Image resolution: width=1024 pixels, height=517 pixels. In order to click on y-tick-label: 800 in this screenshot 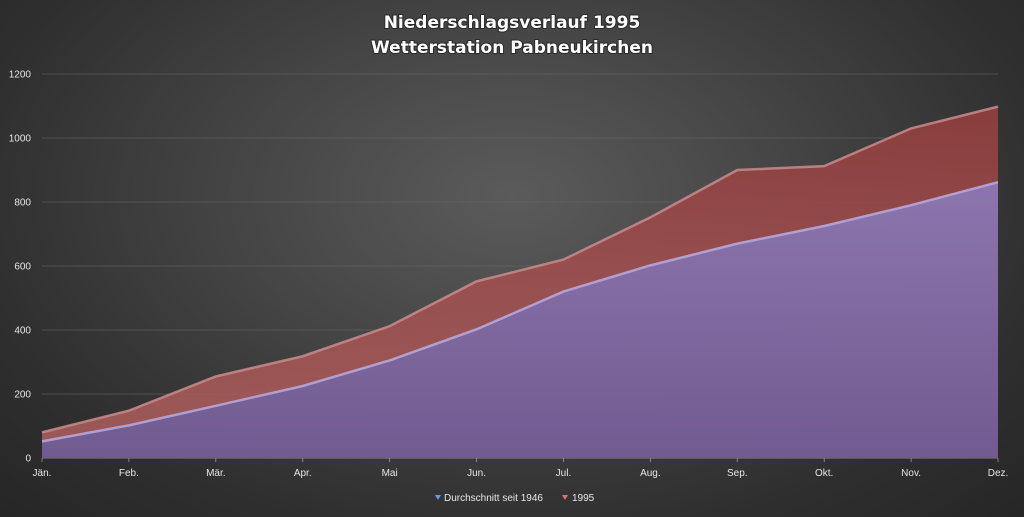, I will do `click(22, 203)`.